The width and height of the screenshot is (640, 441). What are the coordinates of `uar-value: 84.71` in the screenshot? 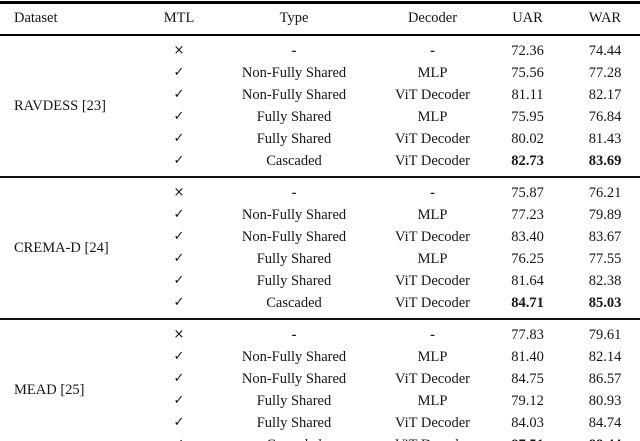 It's located at (527, 303).